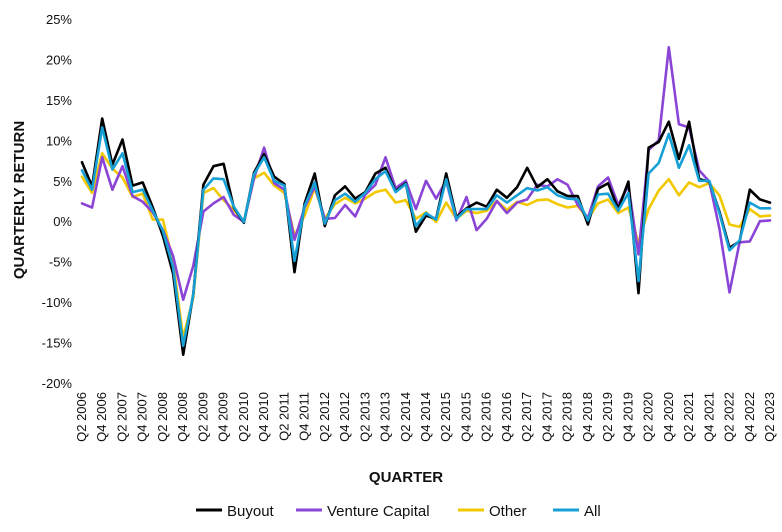  I want to click on y-axis-ticks: 25% 20% 15% 10% 5% 0% -5% -10% -15% -20%, so click(57, 201).